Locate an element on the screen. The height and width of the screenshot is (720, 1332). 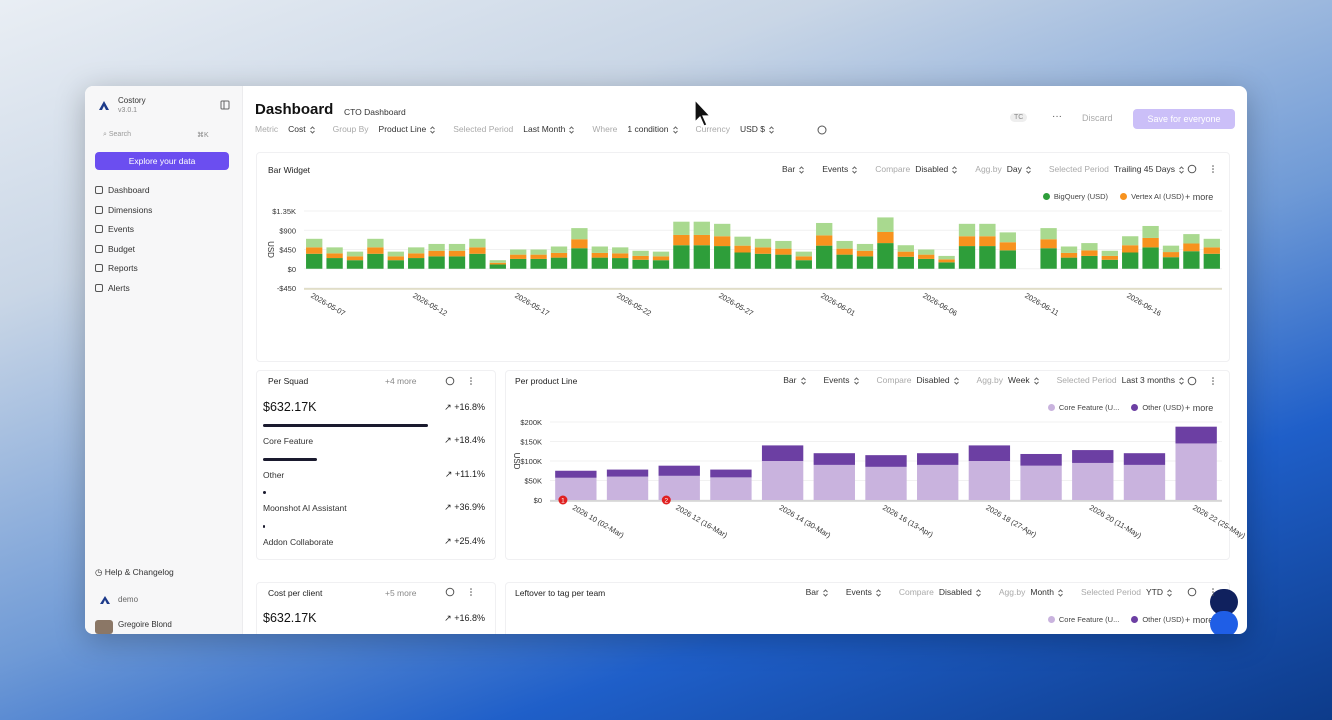
control: Selected Period Last 3 months is located at coordinates (1120, 380).